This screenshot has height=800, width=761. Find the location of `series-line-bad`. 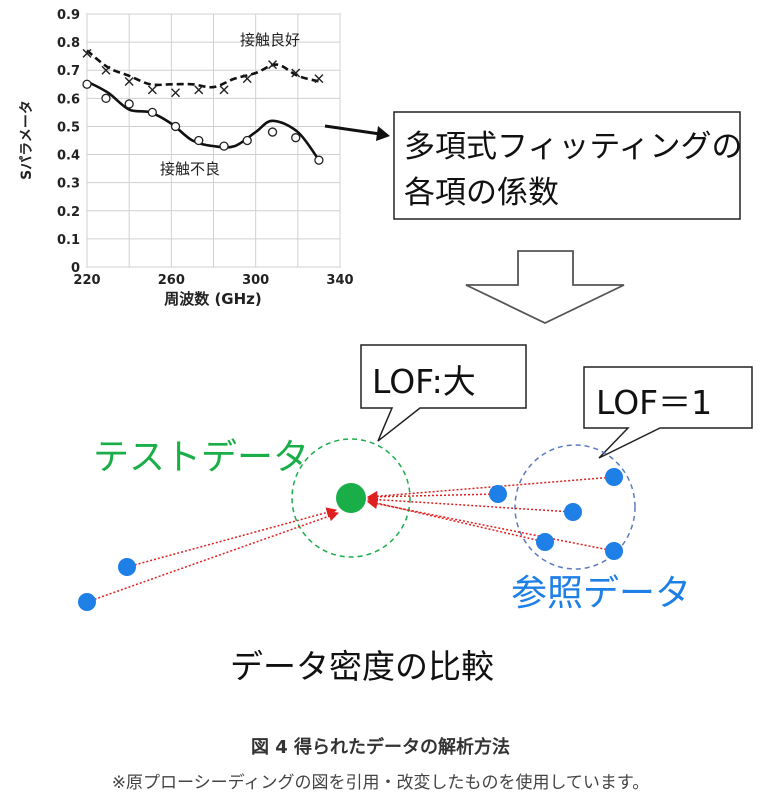

series-line-bad is located at coordinates (203, 120).